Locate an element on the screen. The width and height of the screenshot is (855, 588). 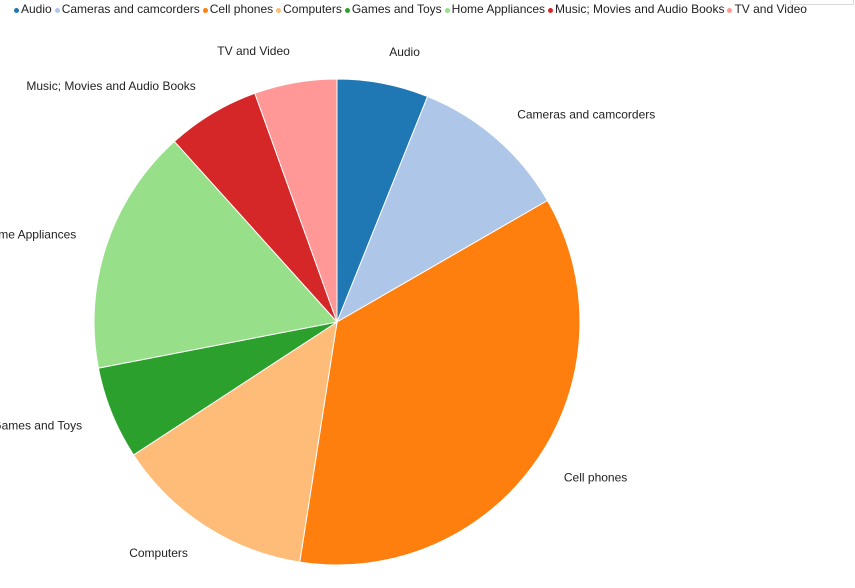
legend-label: Music; Movies and Audio Books is located at coordinates (640, 9).